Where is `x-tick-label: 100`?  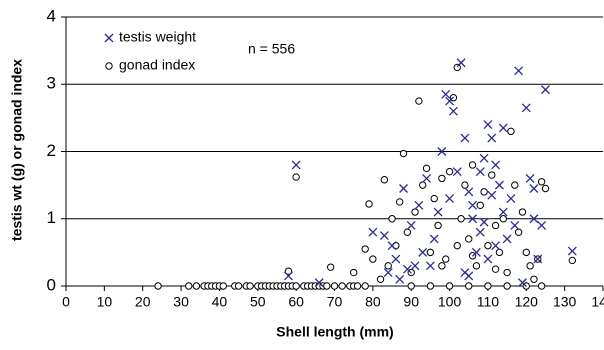
x-tick-label: 100 is located at coordinates (450, 302).